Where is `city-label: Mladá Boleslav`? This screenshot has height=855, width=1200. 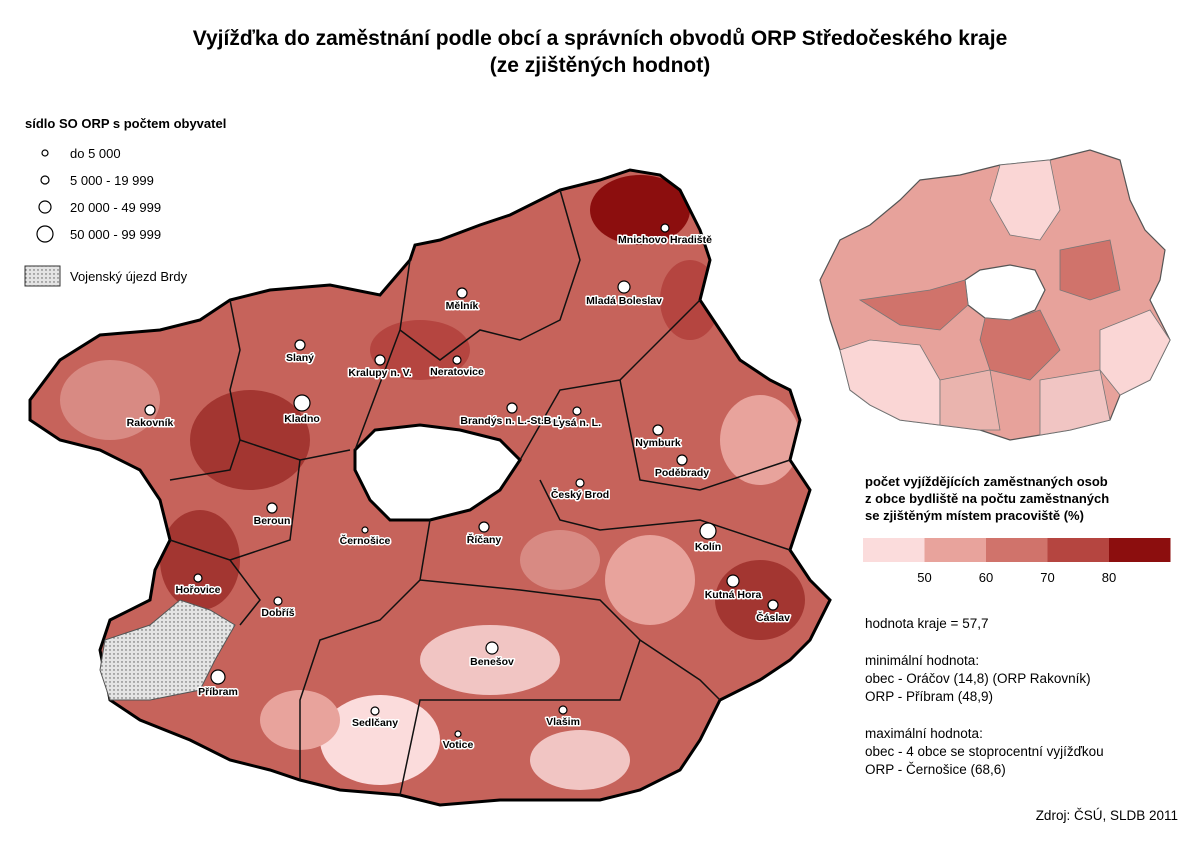
city-label: Mladá Boleslav is located at coordinates (624, 301).